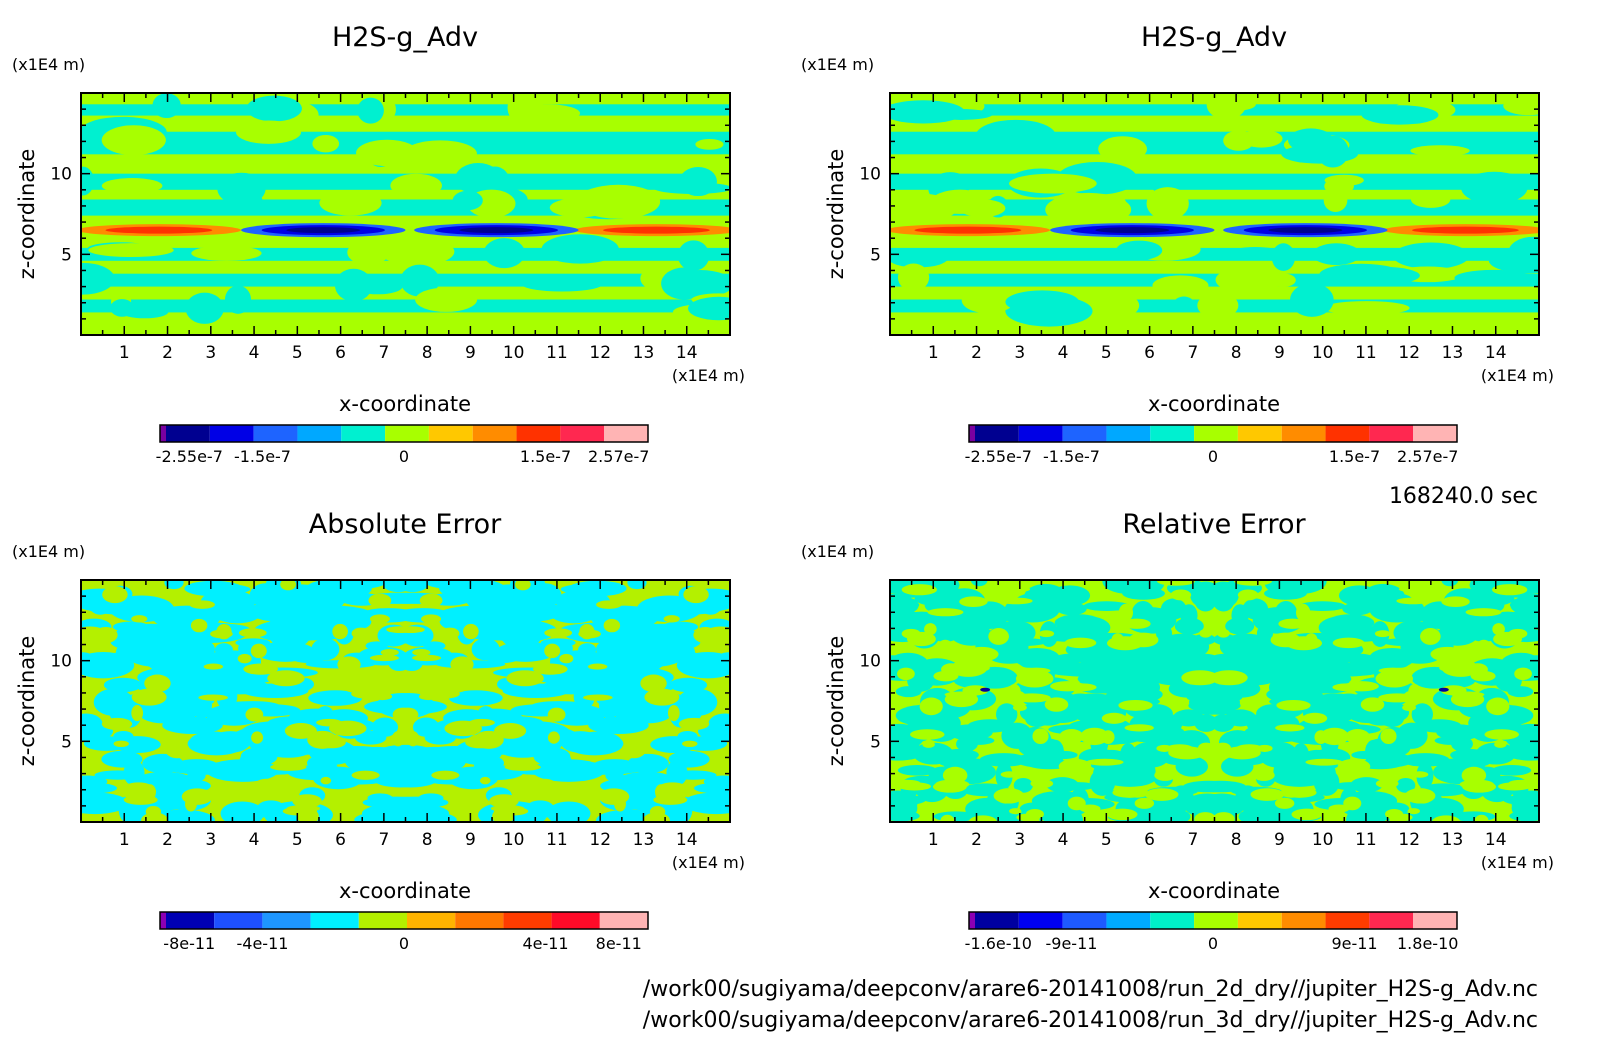 Image resolution: width=1604 pixels, height=1054 pixels. What do you see at coordinates (545, 456) in the screenshot?
I see `colorbar-label: 1.5e-7` at bounding box center [545, 456].